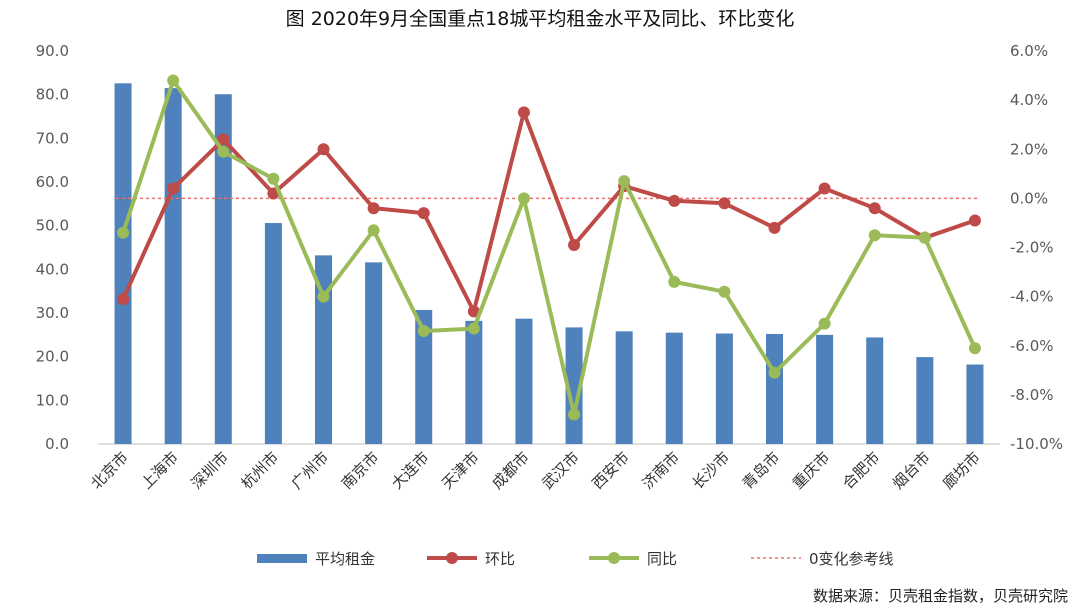 The width and height of the screenshot is (1080, 608). Describe the element at coordinates (711, 470) in the screenshot. I see `category-label: 长沙市` at that location.